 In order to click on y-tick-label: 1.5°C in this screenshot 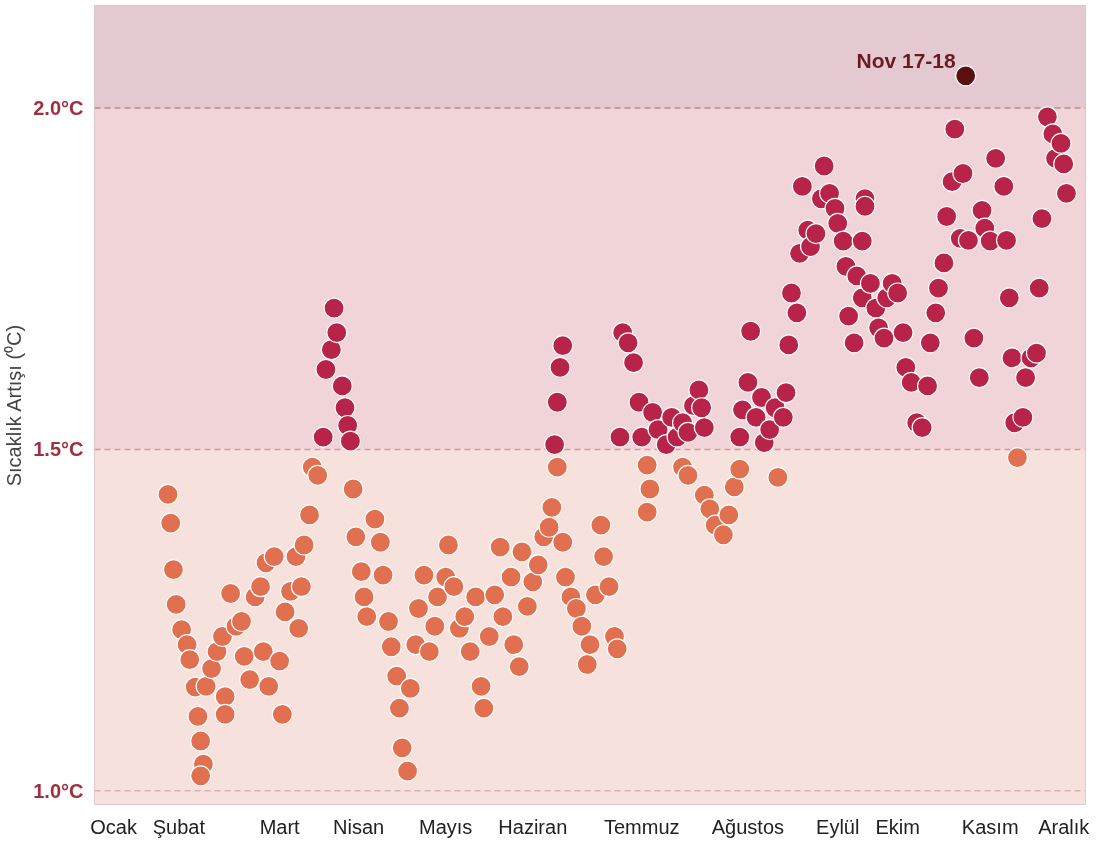, I will do `click(58, 449)`.